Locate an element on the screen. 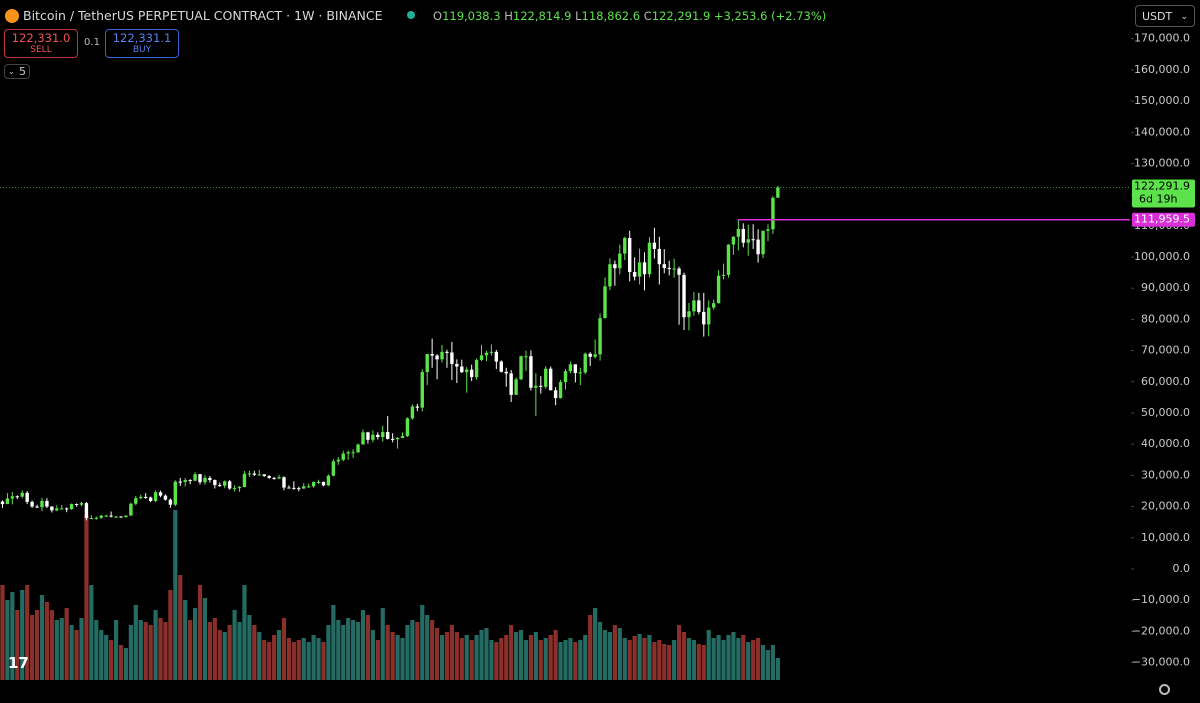 This screenshot has height=703, width=1200. y-tick-label: 20,000.0 is located at coordinates (1165, 506).